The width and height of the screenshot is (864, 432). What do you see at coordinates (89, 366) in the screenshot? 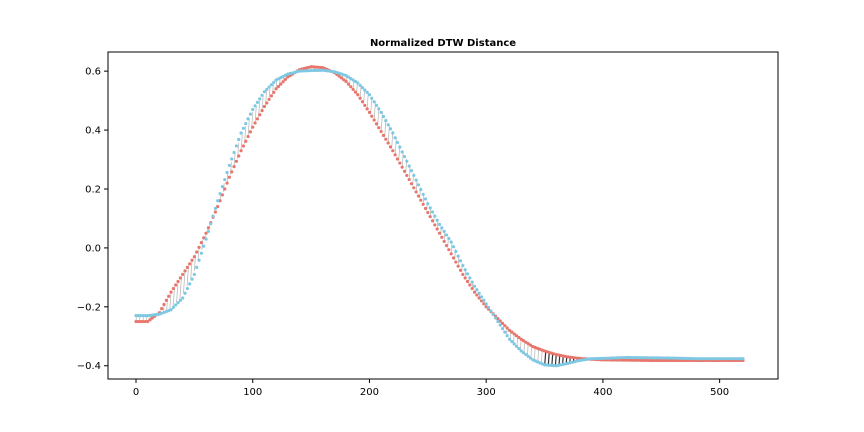
I see `y-tick-label: −0.4` at bounding box center [89, 366].